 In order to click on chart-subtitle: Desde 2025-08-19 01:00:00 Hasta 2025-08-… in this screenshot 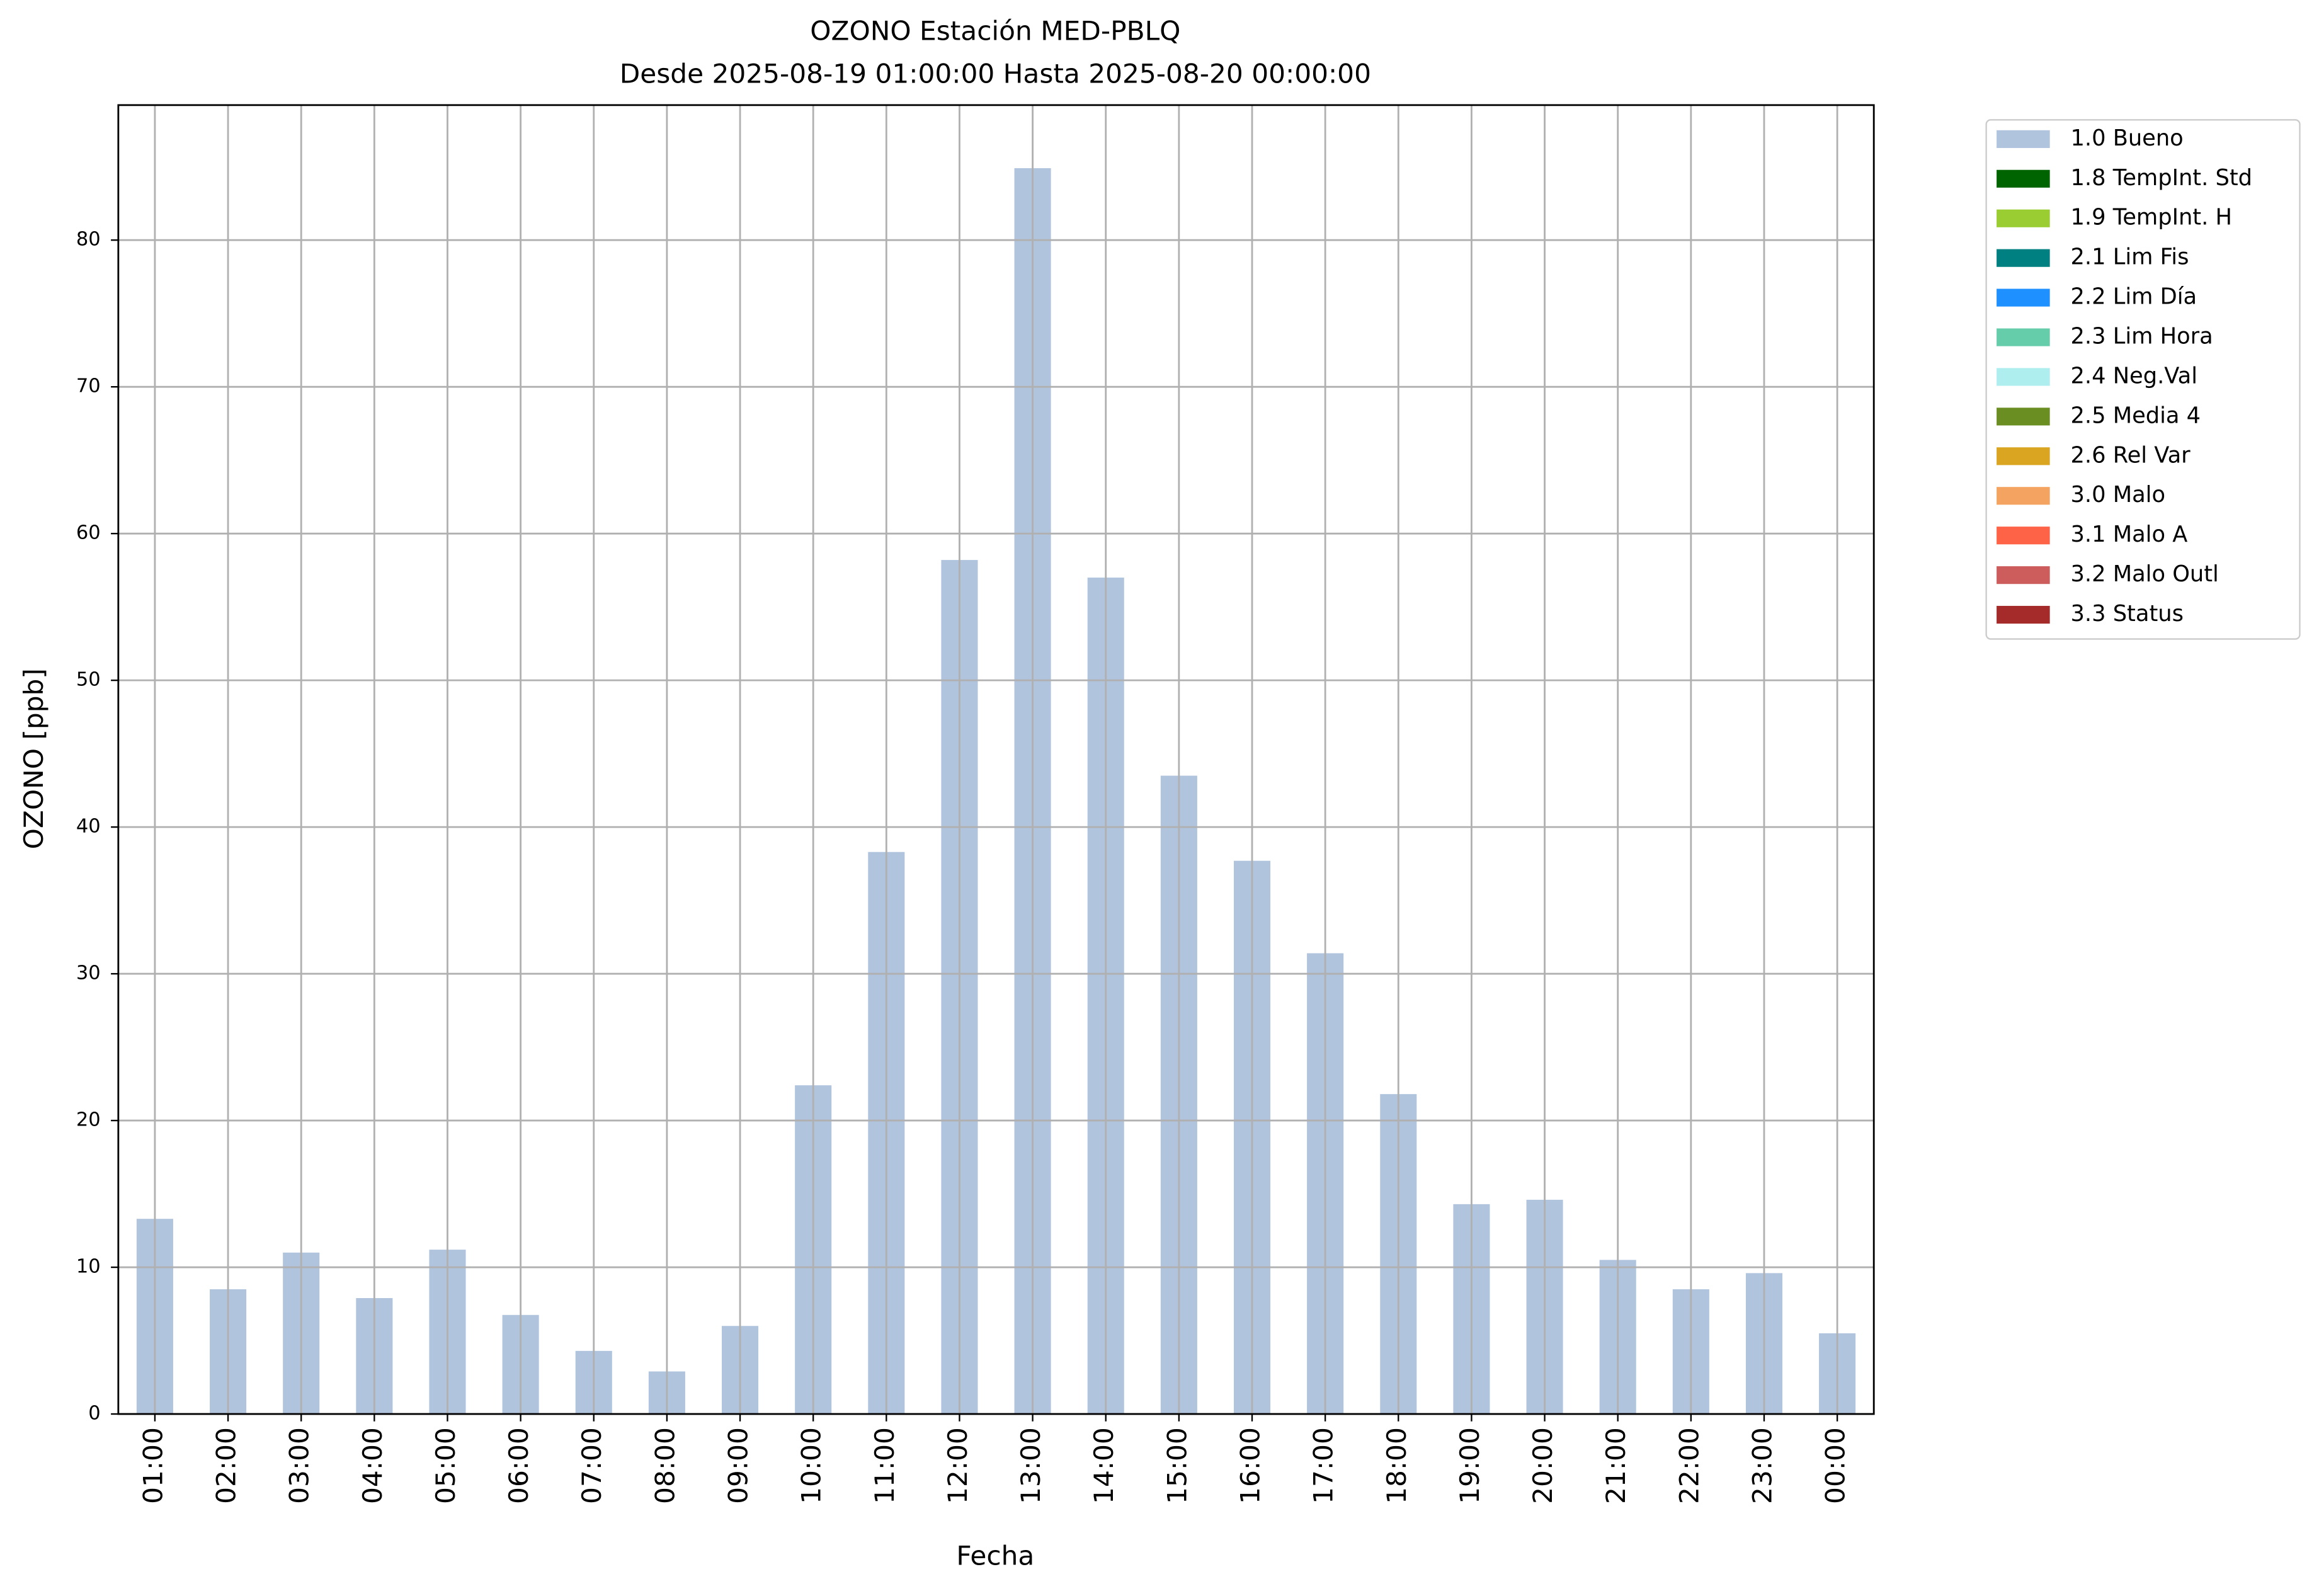, I will do `click(995, 73)`.